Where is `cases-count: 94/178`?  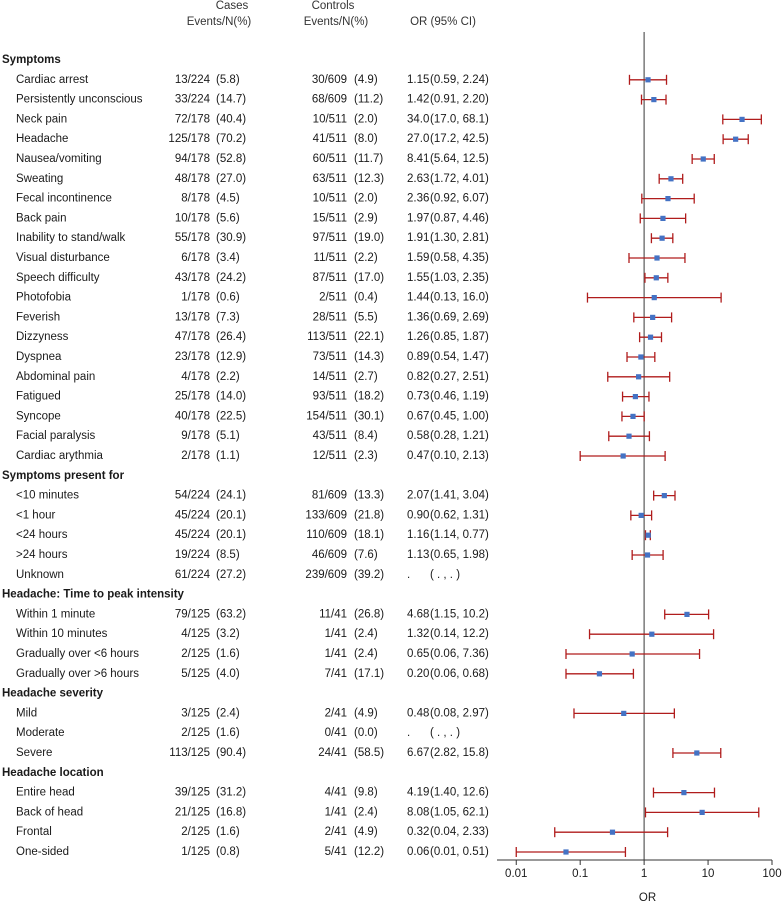
cases-count: 94/178 is located at coordinates (192, 159).